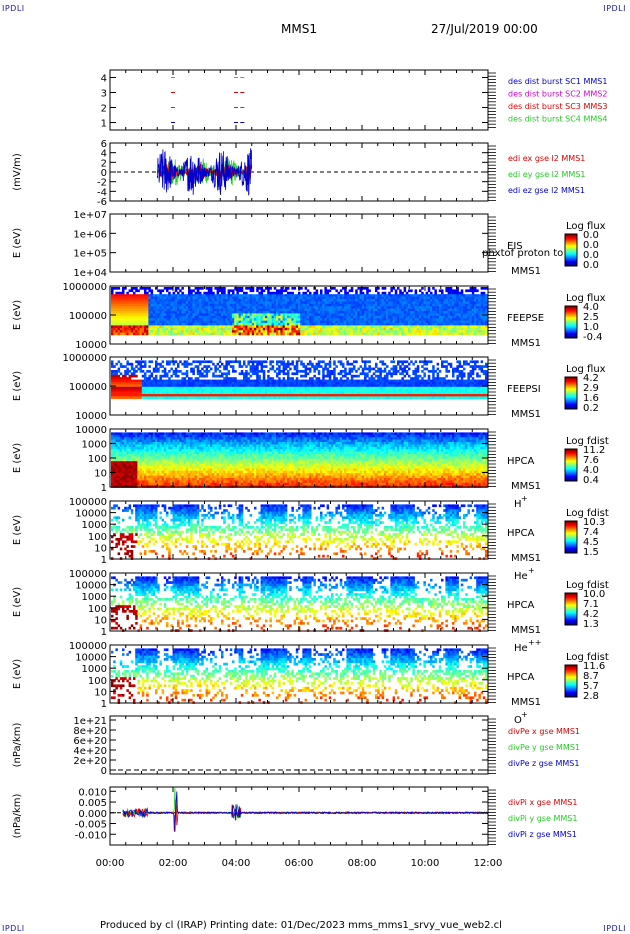  Describe the element at coordinates (236, 863) in the screenshot. I see `x-tick-label: 04:00` at that location.